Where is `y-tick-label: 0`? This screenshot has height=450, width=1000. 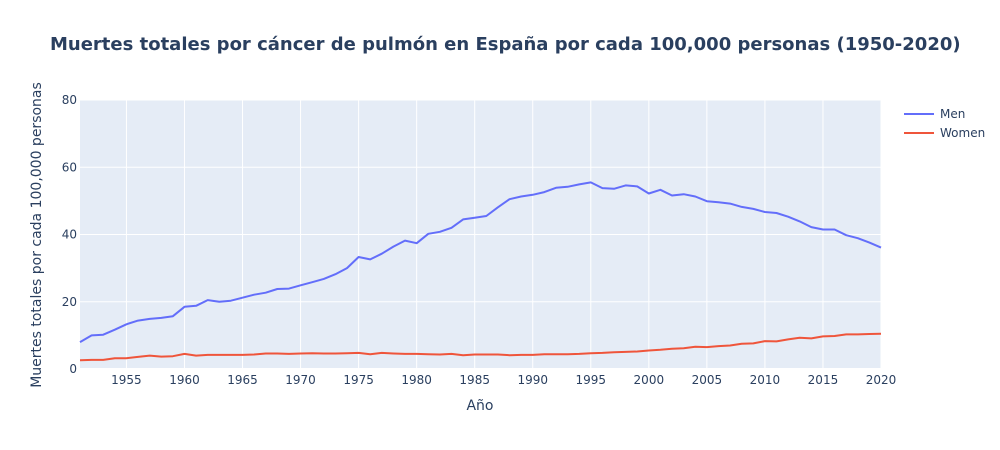 y-tick-label: 0 is located at coordinates (73, 369).